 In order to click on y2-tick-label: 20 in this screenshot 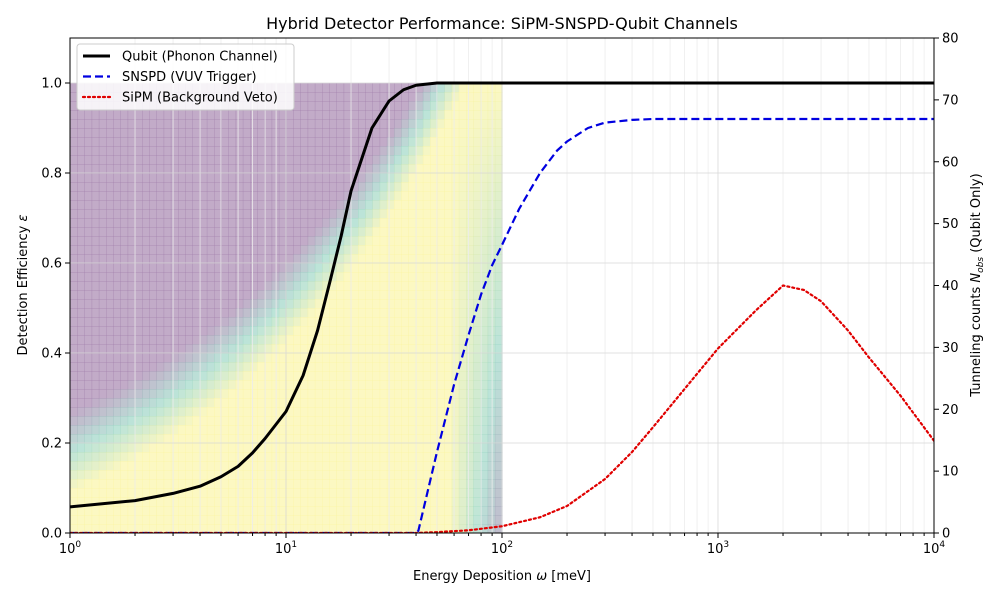, I will do `click(950, 410)`.